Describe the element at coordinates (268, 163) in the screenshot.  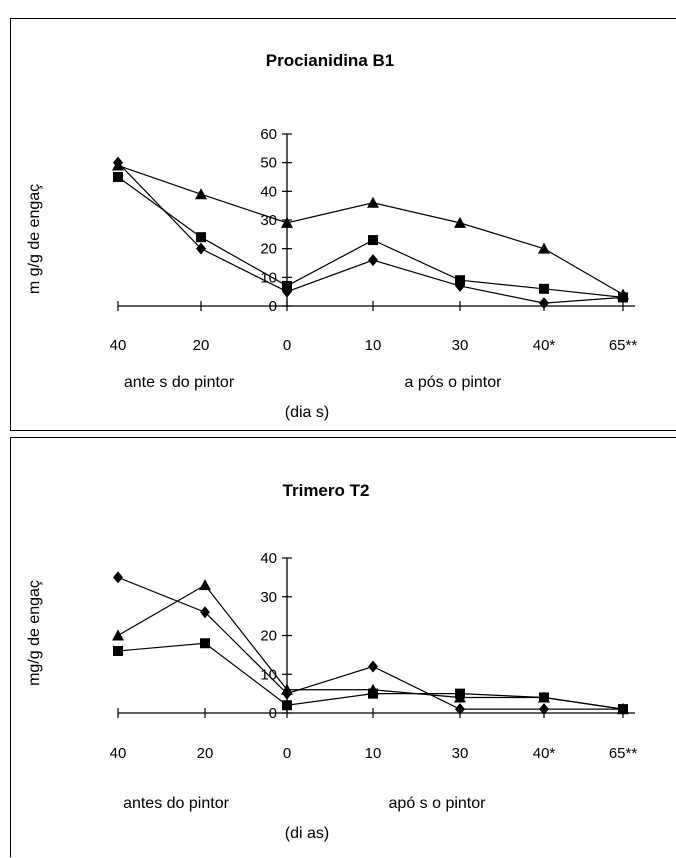
I see `y-tick-label: 50` at that location.